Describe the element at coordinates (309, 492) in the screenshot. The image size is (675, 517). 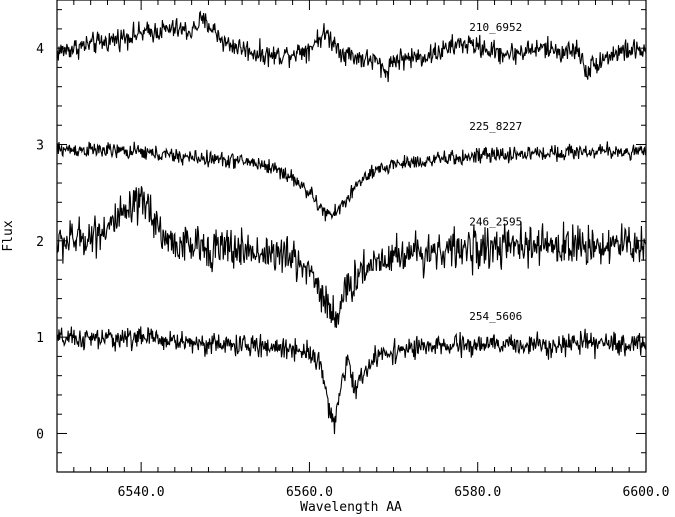
I see `x-tick-label: 6560.0` at that location.